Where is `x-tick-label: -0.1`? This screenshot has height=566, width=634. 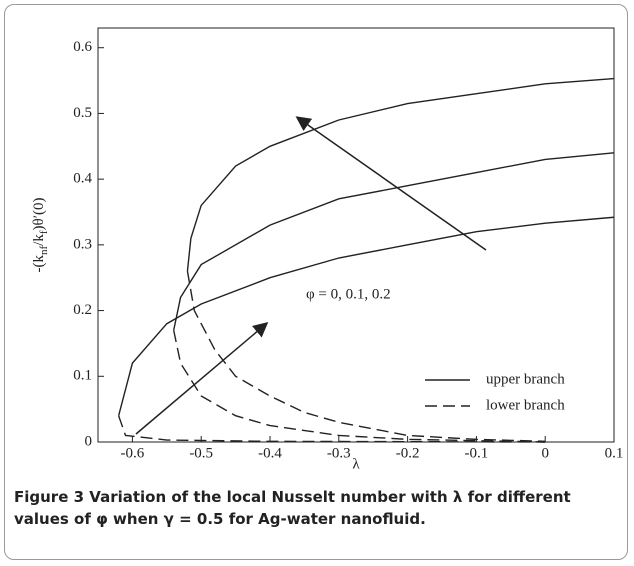
x-tick-label: -0.1 is located at coordinates (477, 453).